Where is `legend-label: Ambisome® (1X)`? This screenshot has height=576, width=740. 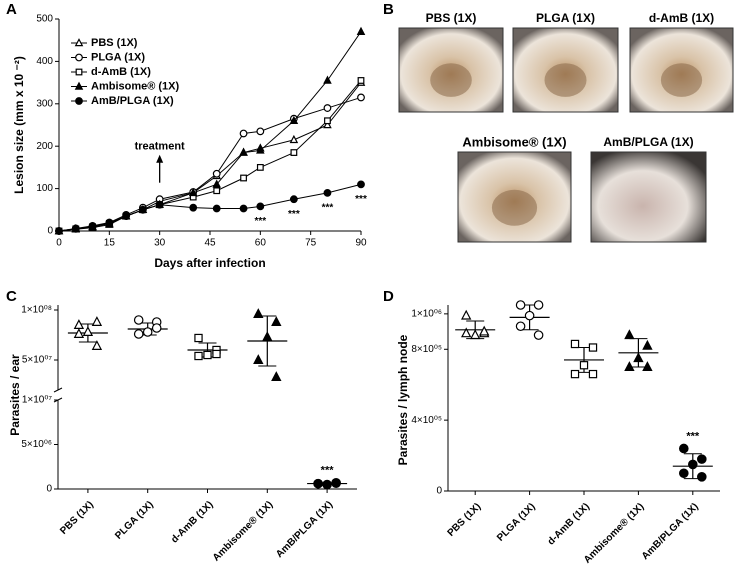 legend-label: Ambisome® (1X) is located at coordinates (135, 86).